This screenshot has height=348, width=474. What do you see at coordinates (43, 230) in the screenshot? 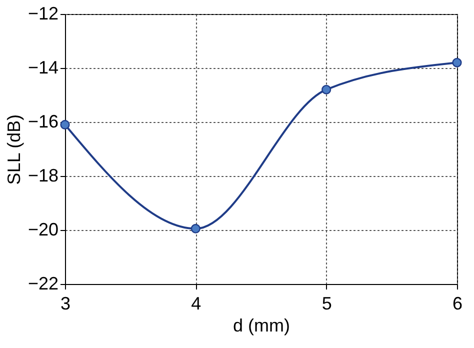
I see `y-tick-label: −20` at bounding box center [43, 230].